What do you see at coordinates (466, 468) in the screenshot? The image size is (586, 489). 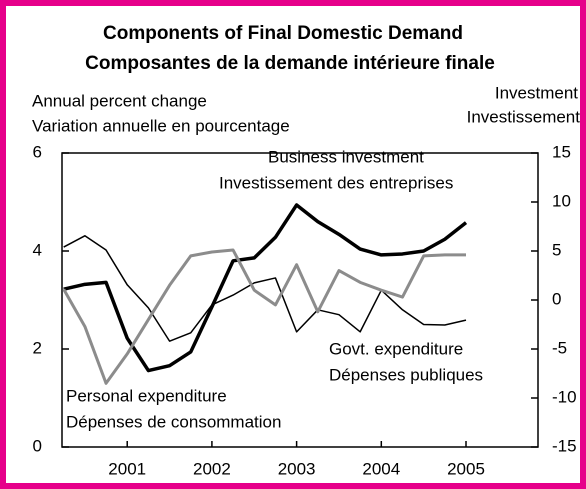 I see `x-tick-label: 2005` at bounding box center [466, 468].